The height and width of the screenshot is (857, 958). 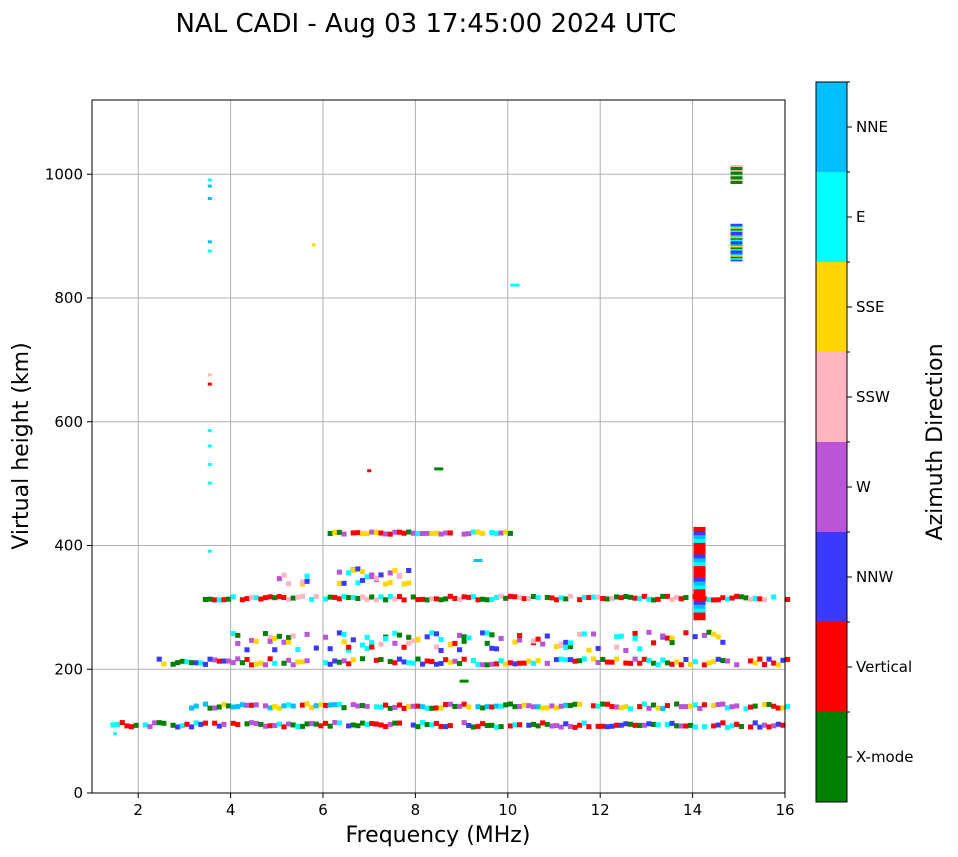 What do you see at coordinates (872, 127) in the screenshot?
I see `colorbar-label-nne: NNE` at bounding box center [872, 127].